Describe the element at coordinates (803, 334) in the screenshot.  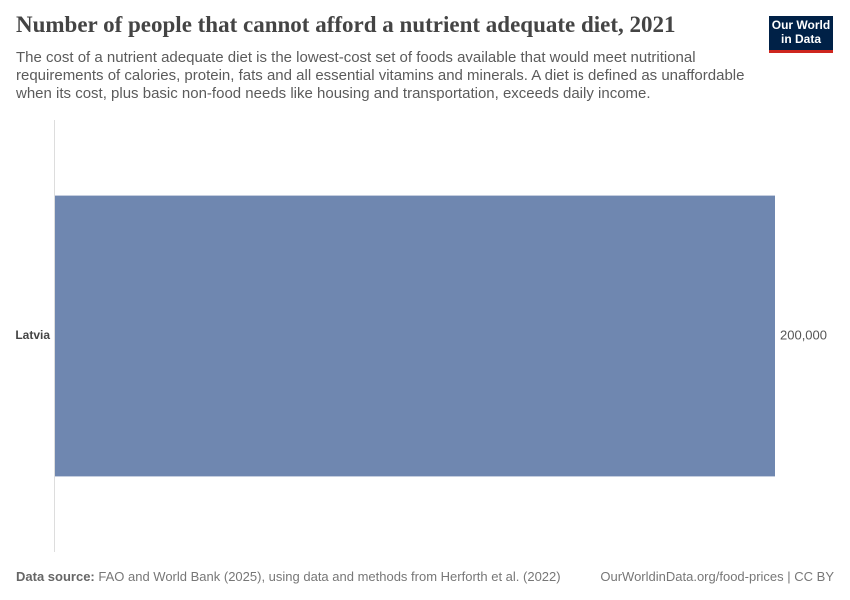
I see `value-label: 200,000` at that location.